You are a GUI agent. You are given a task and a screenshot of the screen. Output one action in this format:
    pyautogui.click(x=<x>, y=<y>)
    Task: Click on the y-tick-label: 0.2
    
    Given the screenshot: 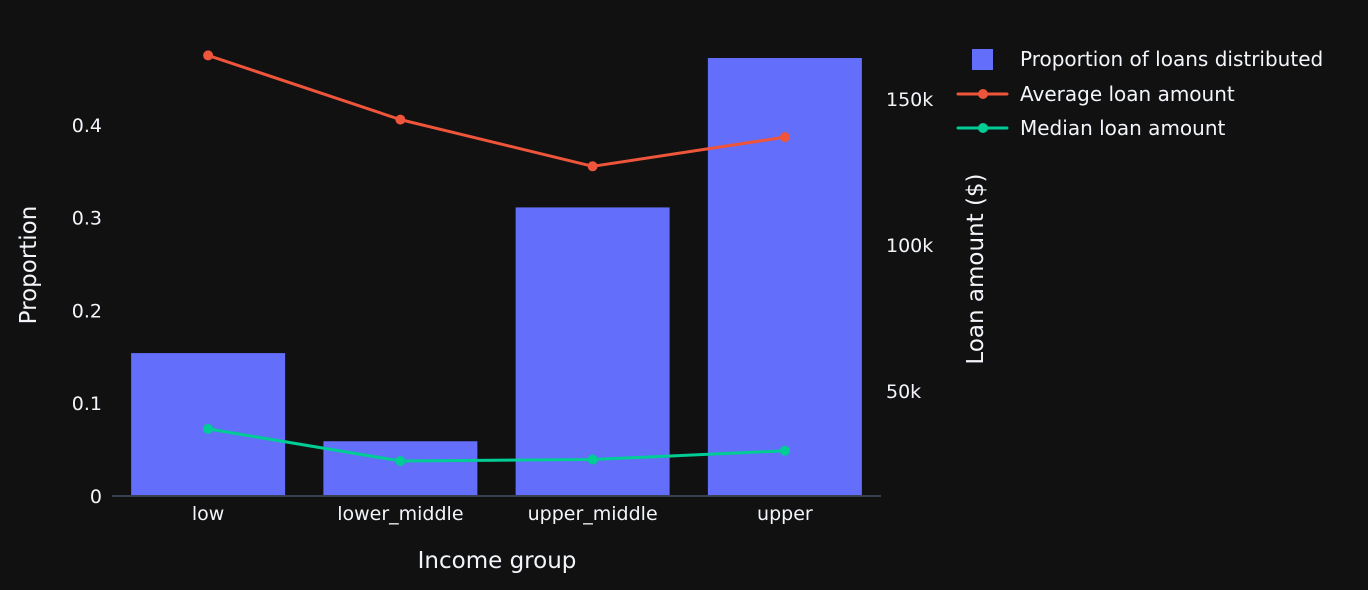 What is the action you would take?
    pyautogui.click(x=87, y=311)
    